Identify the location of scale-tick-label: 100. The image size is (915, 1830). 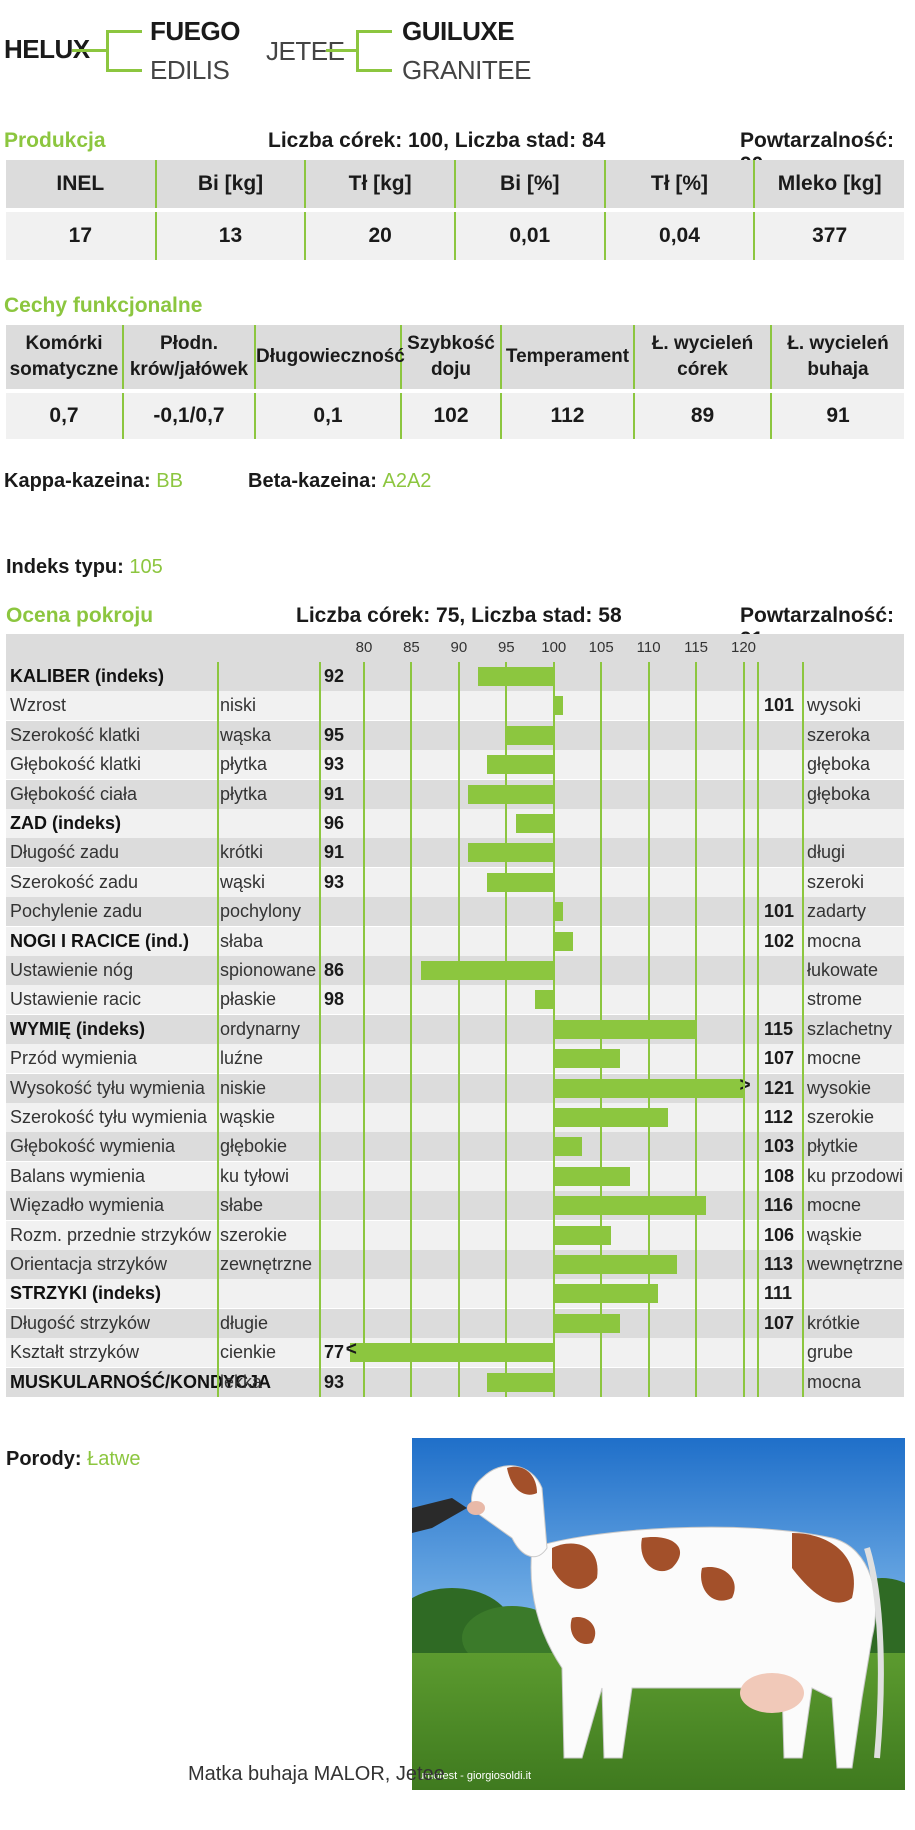
(554, 647).